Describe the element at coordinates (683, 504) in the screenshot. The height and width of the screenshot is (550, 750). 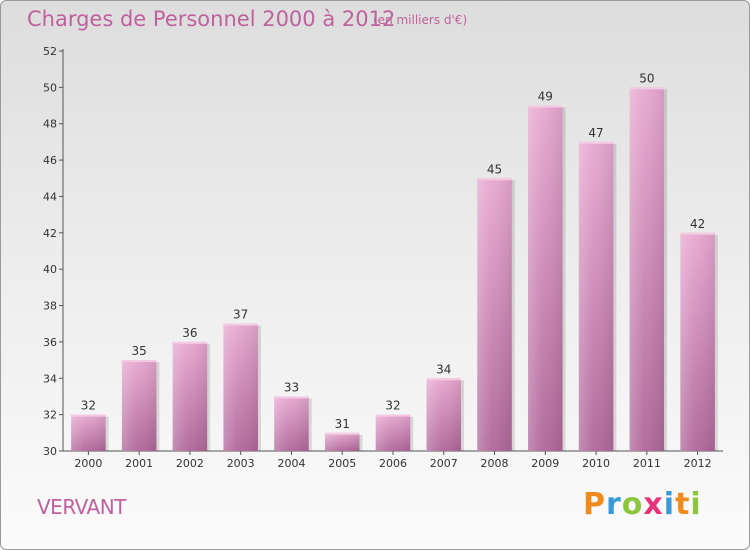
I see `logo-letter: t` at that location.